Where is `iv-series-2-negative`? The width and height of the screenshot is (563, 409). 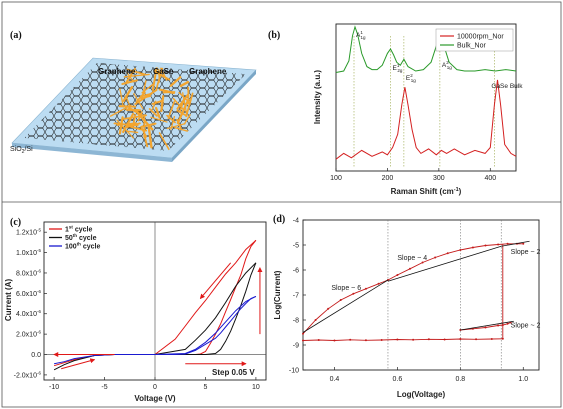
iv-series-2-negative is located at coordinates (104, 359).